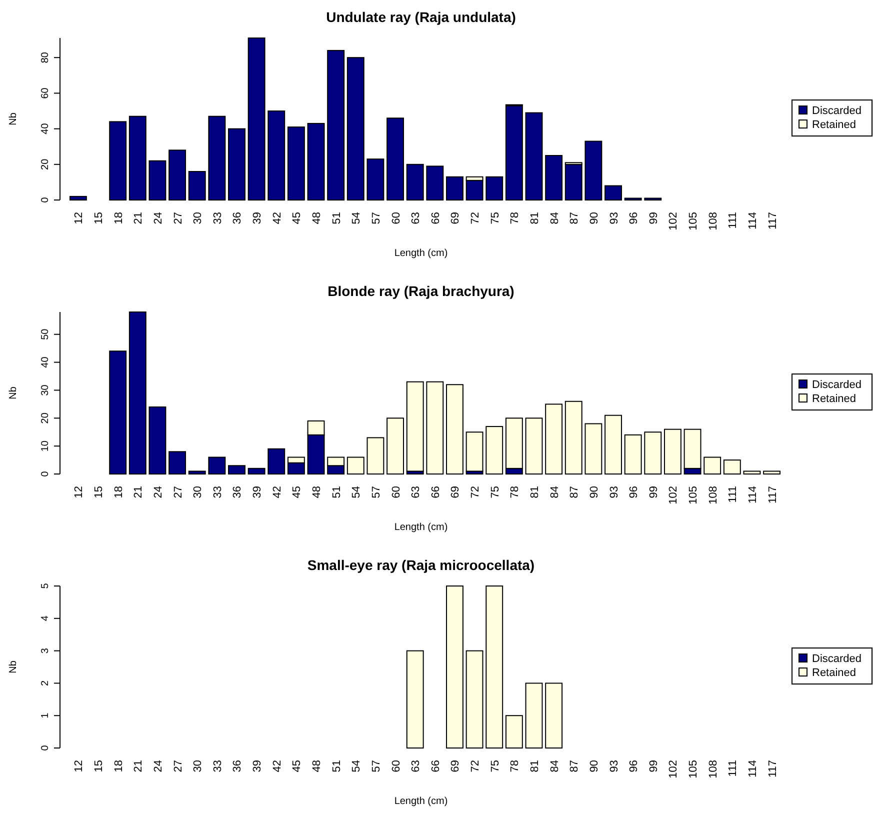 Image resolution: width=873 pixels, height=823 pixels. Describe the element at coordinates (834, 399) in the screenshot. I see `legend-label: Retained` at that location.